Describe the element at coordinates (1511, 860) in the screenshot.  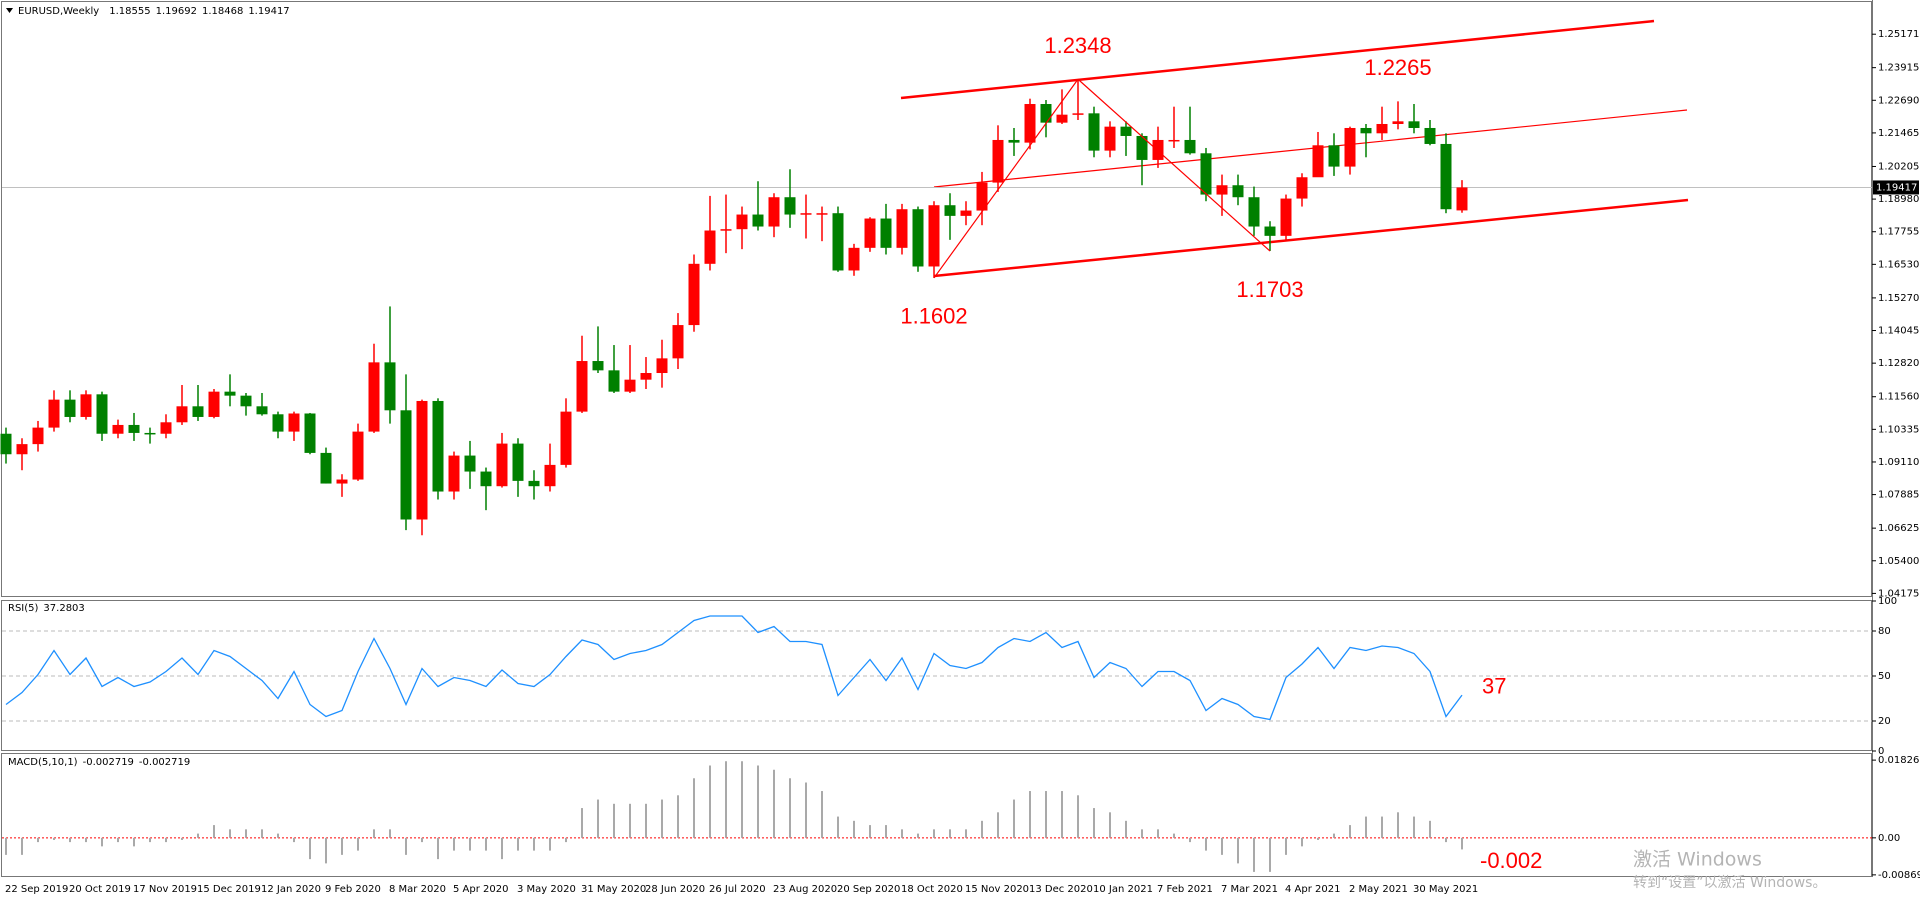
I see `annotation: -0.002` at that location.